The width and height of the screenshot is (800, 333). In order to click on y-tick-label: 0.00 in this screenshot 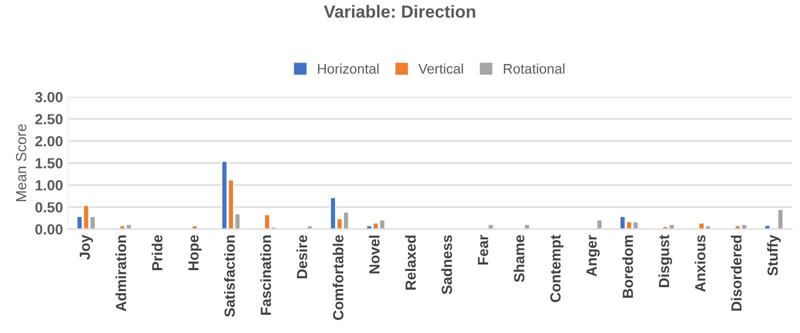, I will do `click(49, 229)`.